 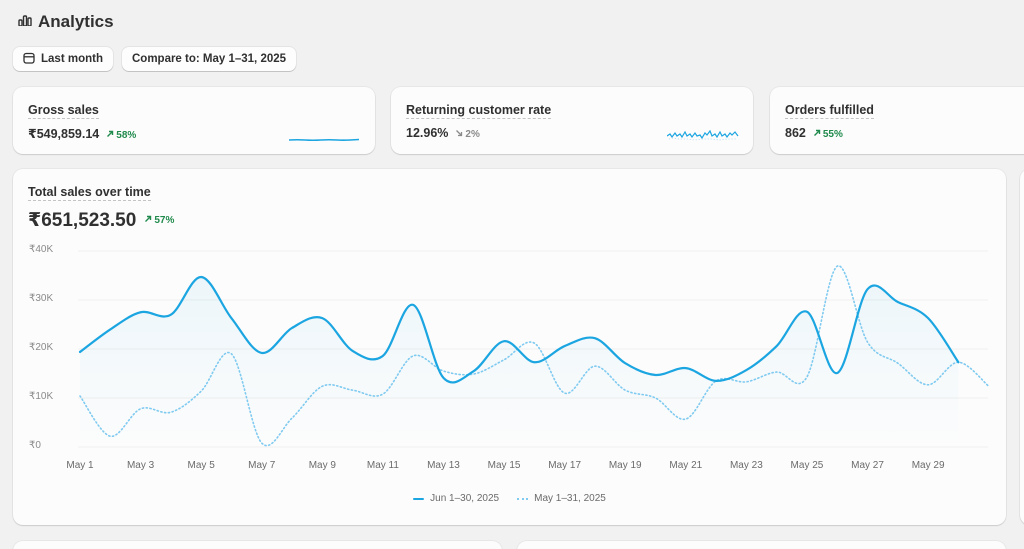 What do you see at coordinates (625, 465) in the screenshot?
I see `x-tick-label: May 19` at bounding box center [625, 465].